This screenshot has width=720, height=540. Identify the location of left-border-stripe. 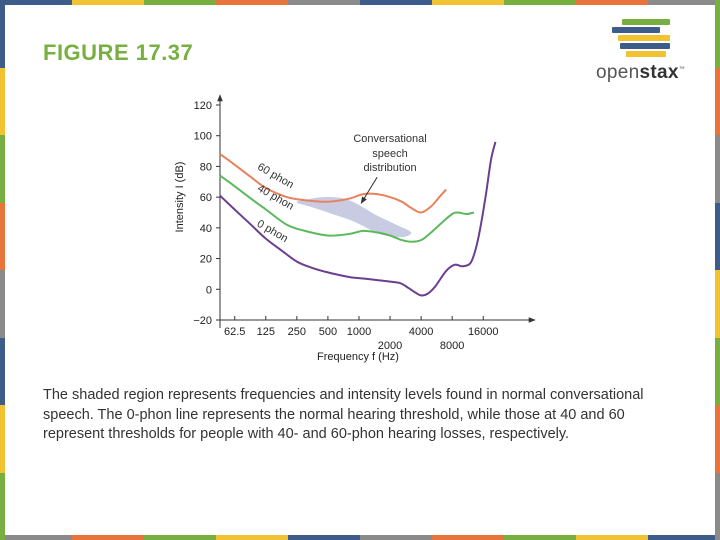
(2, 270).